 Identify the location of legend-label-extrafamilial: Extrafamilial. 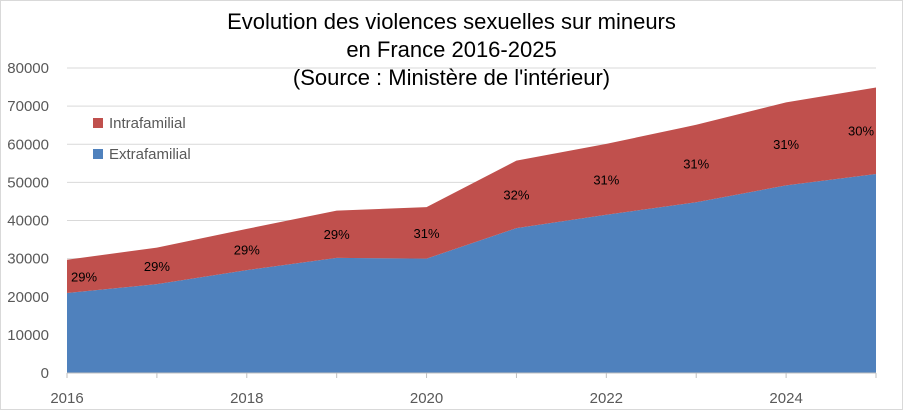
(150, 154).